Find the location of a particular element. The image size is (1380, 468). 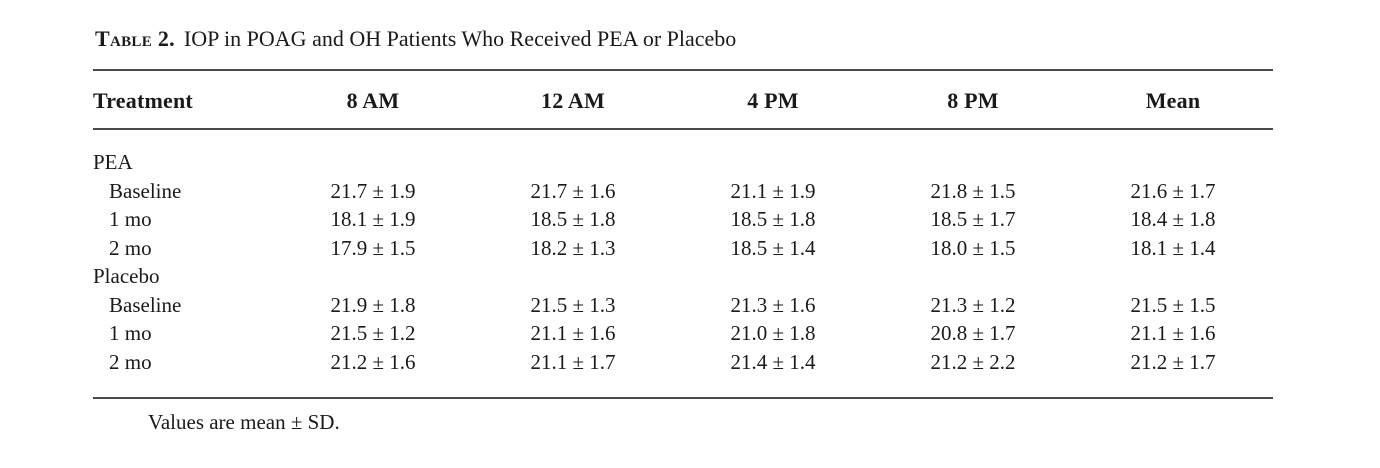

value-cell: 21.9 ± 1.8 is located at coordinates (373, 304).